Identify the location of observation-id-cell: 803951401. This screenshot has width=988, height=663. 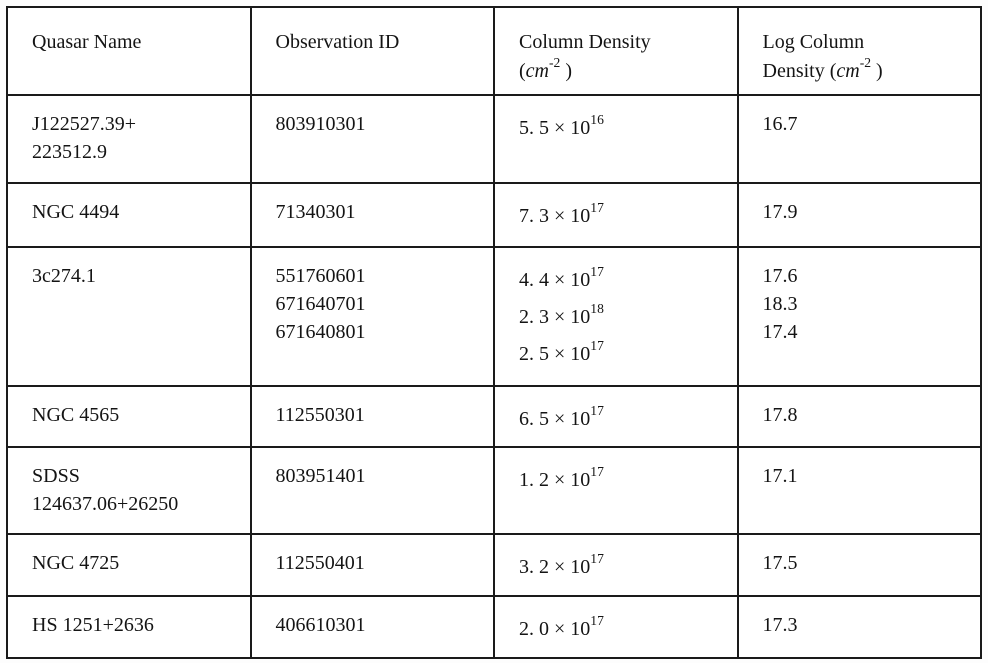
(372, 490).